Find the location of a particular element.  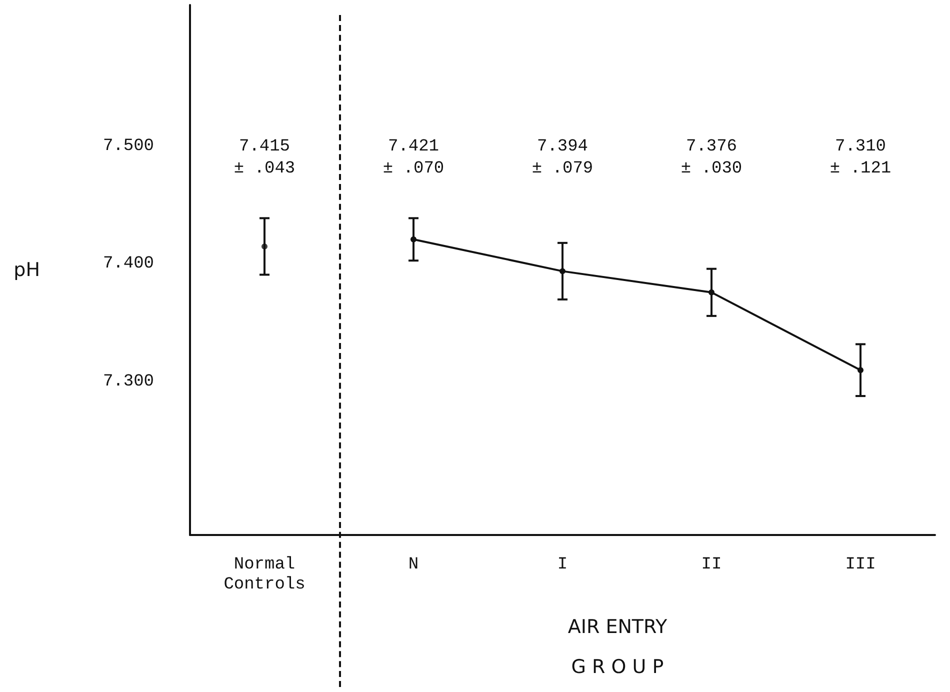

annotation: 7.421 ± .070 is located at coordinates (413, 158).